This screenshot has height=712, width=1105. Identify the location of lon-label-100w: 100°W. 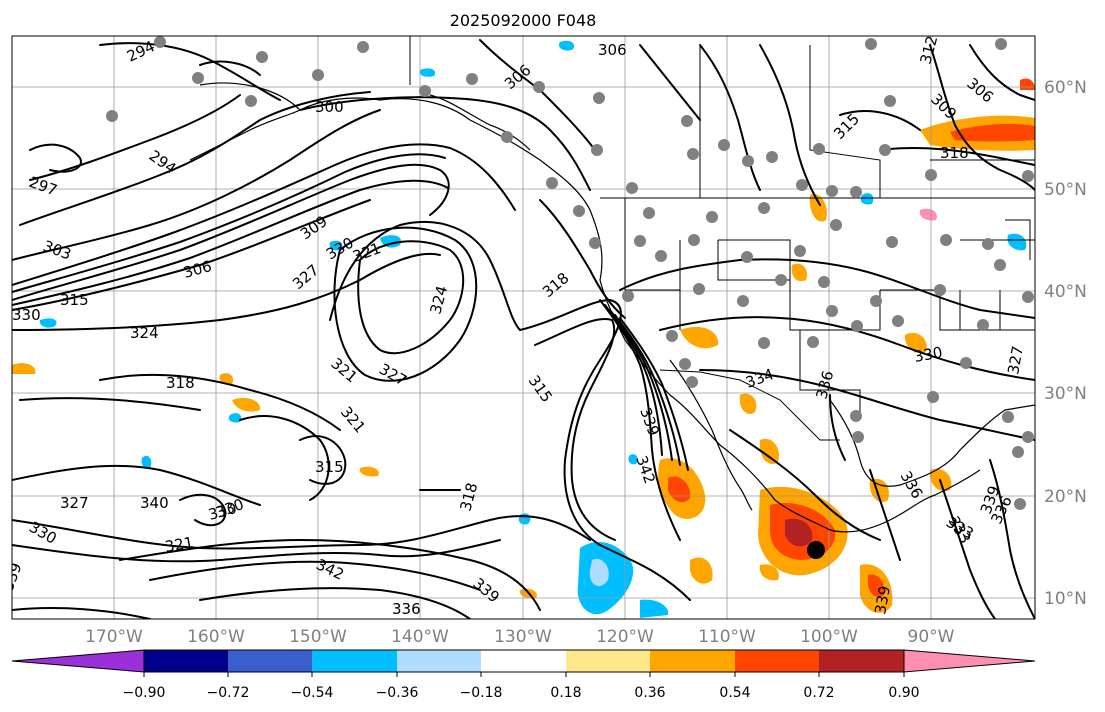
(829, 637).